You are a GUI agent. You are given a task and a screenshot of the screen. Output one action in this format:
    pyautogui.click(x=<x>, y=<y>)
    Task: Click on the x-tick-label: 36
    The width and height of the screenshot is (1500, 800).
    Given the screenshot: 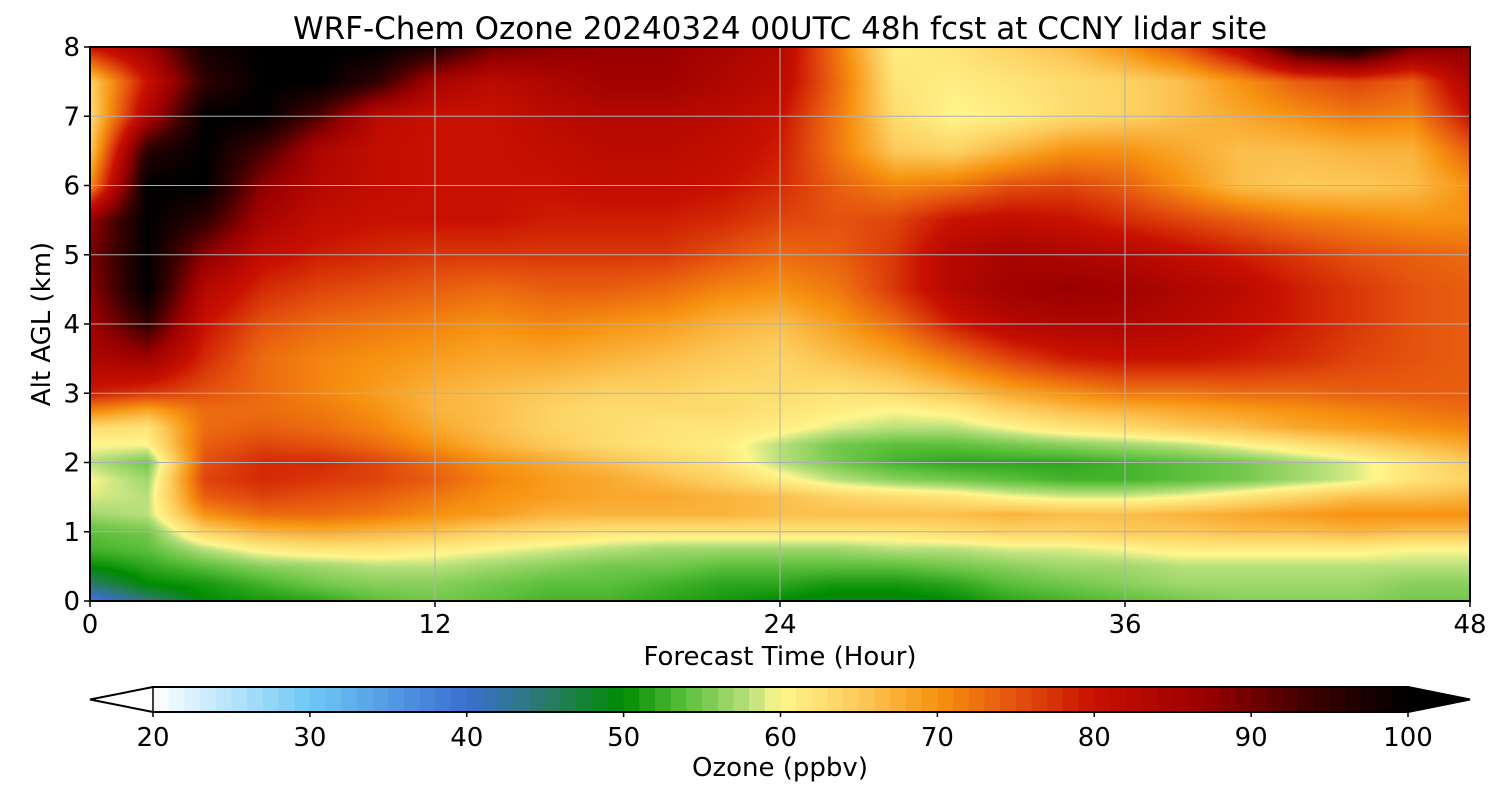 What is the action you would take?
    pyautogui.click(x=1124, y=625)
    